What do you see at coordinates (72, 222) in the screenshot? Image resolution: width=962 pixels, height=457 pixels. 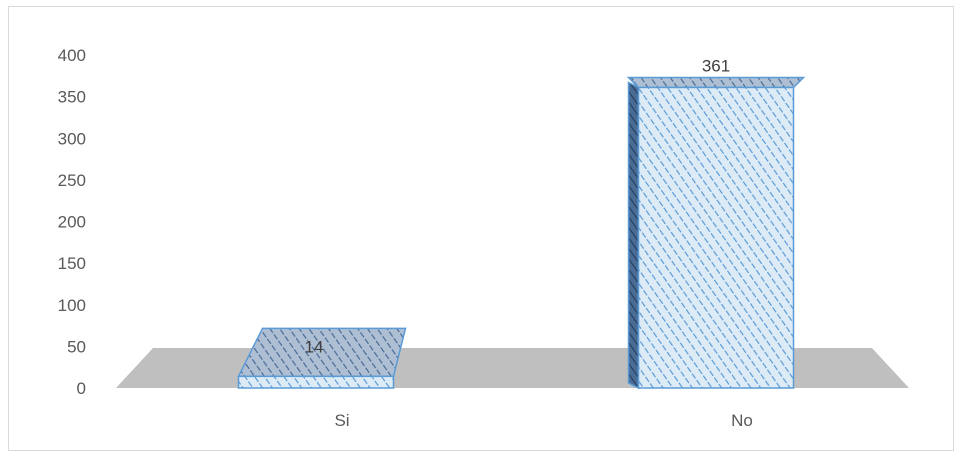 I see `y-tick-label: 200` at bounding box center [72, 222].